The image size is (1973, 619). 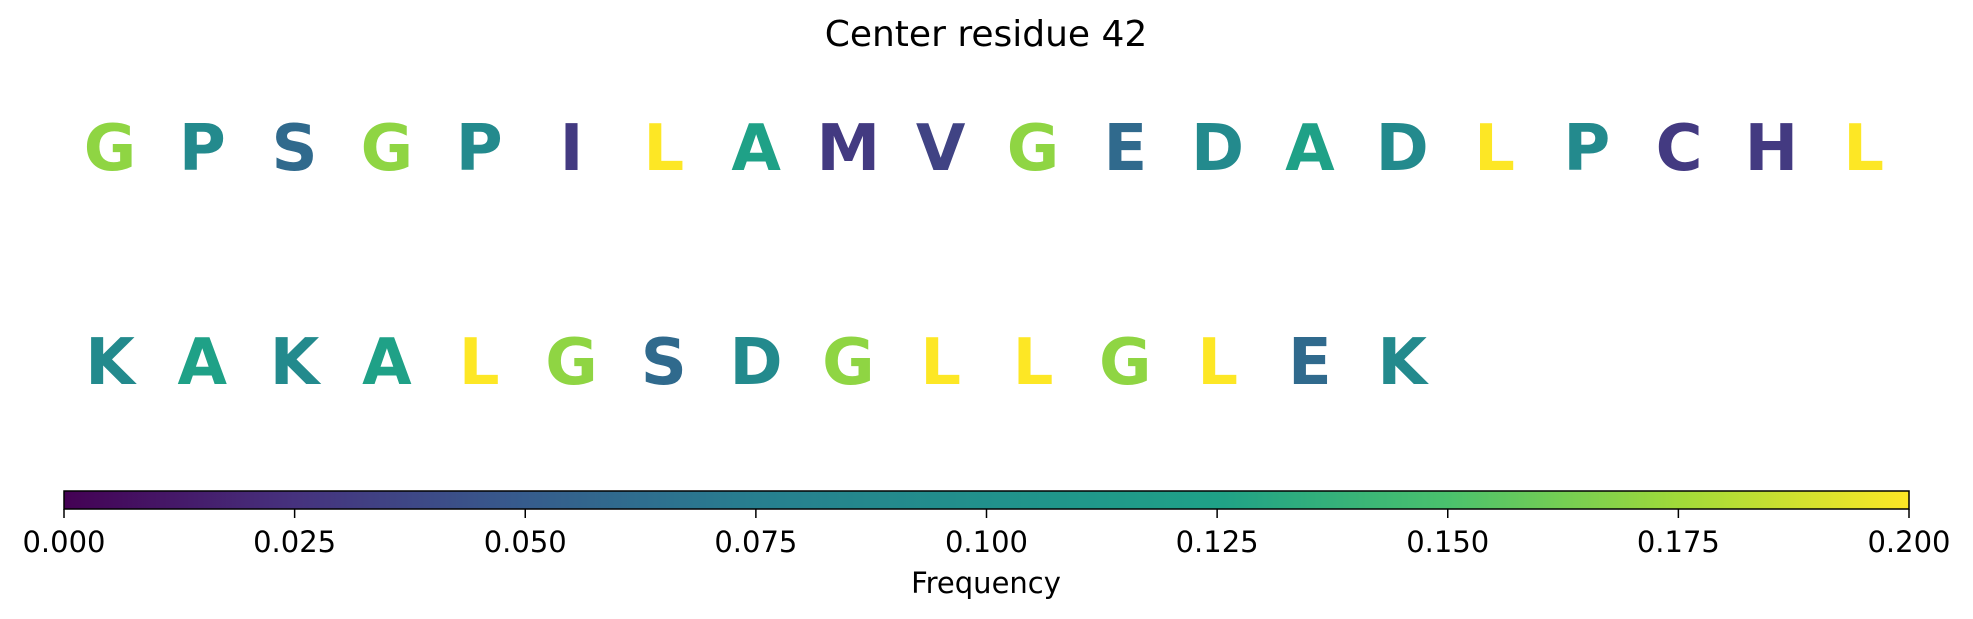 What do you see at coordinates (986, 542) in the screenshot?
I see `colorbar-tick-label: 0.100` at bounding box center [986, 542].